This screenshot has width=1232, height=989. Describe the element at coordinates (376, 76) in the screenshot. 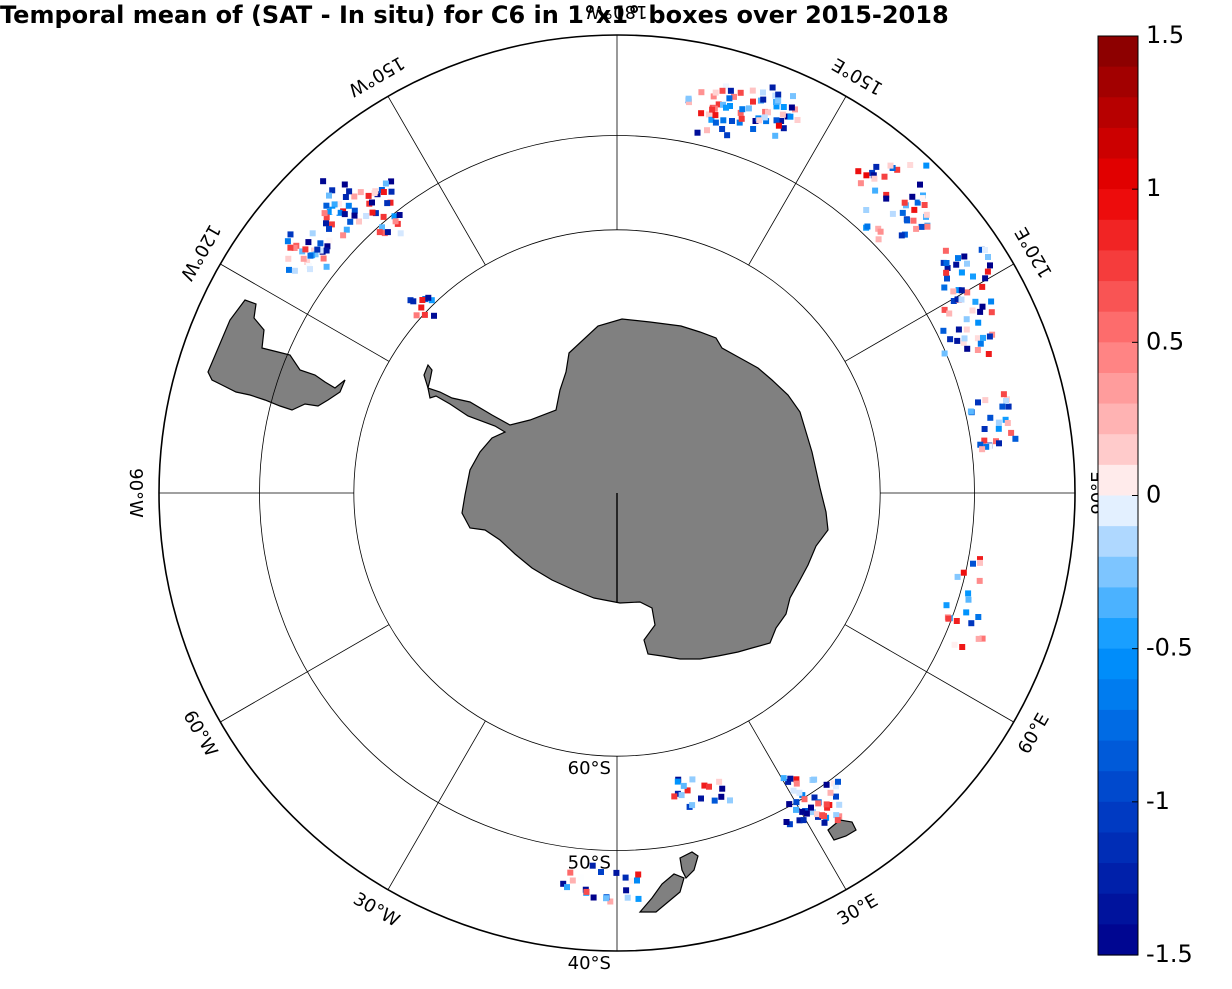

I see `longitude-label: 150°W` at that location.